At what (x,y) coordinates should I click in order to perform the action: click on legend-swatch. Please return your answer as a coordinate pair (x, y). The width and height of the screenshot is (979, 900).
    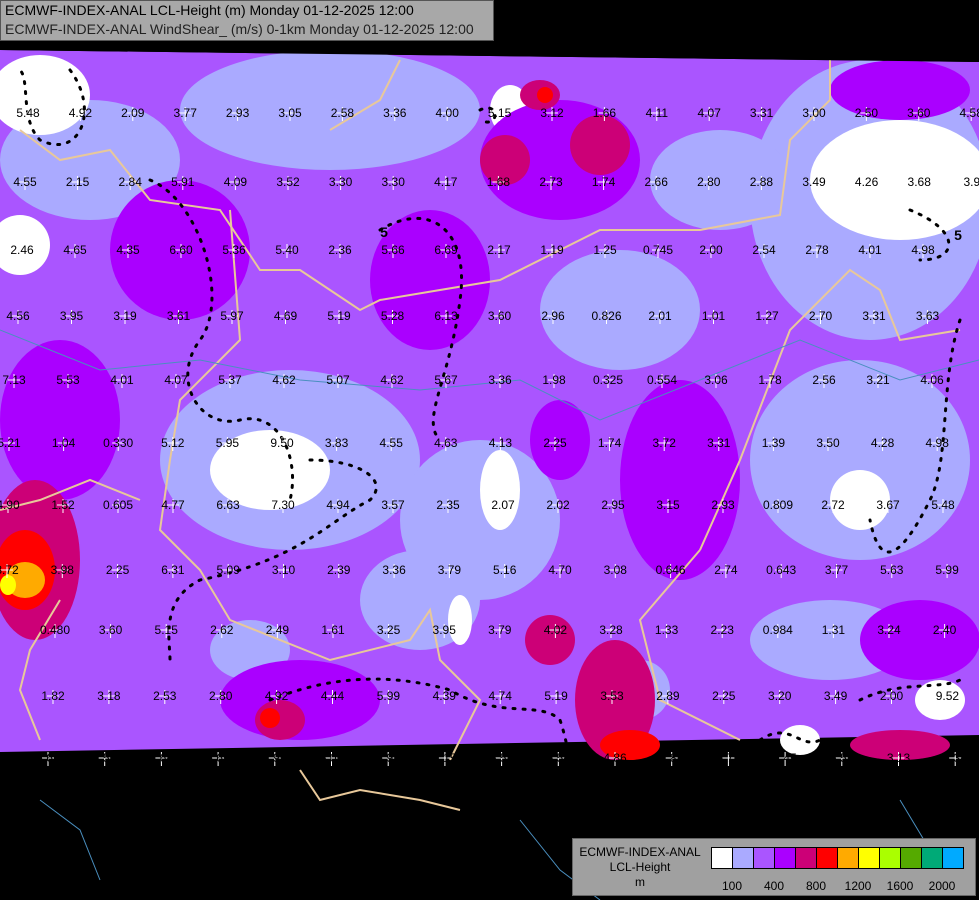
    Looking at the image, I should click on (806, 858).